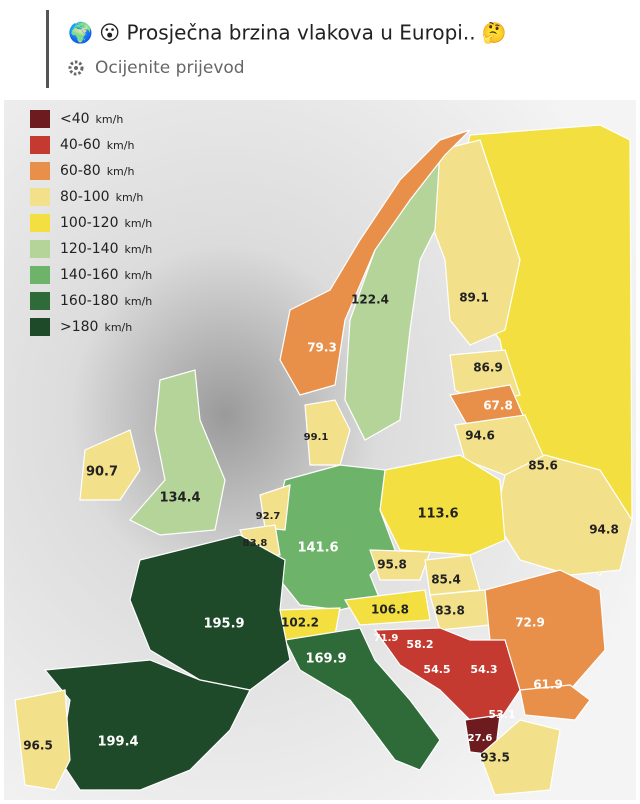  Describe the element at coordinates (223, 624) in the screenshot. I see `value-label: 195.9` at that location.